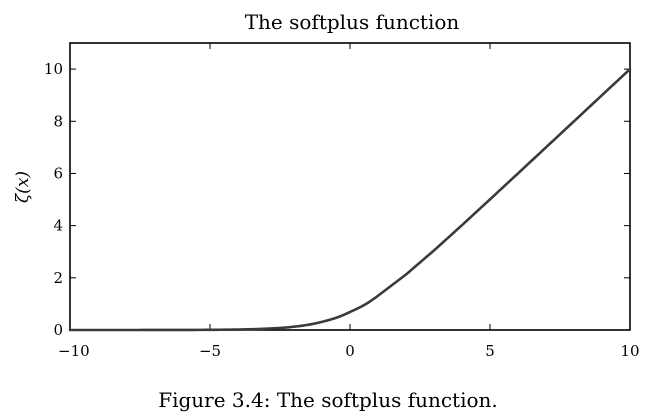 The width and height of the screenshot is (656, 418). What do you see at coordinates (629, 351) in the screenshot?
I see `x-tick-label: 10` at bounding box center [629, 351].